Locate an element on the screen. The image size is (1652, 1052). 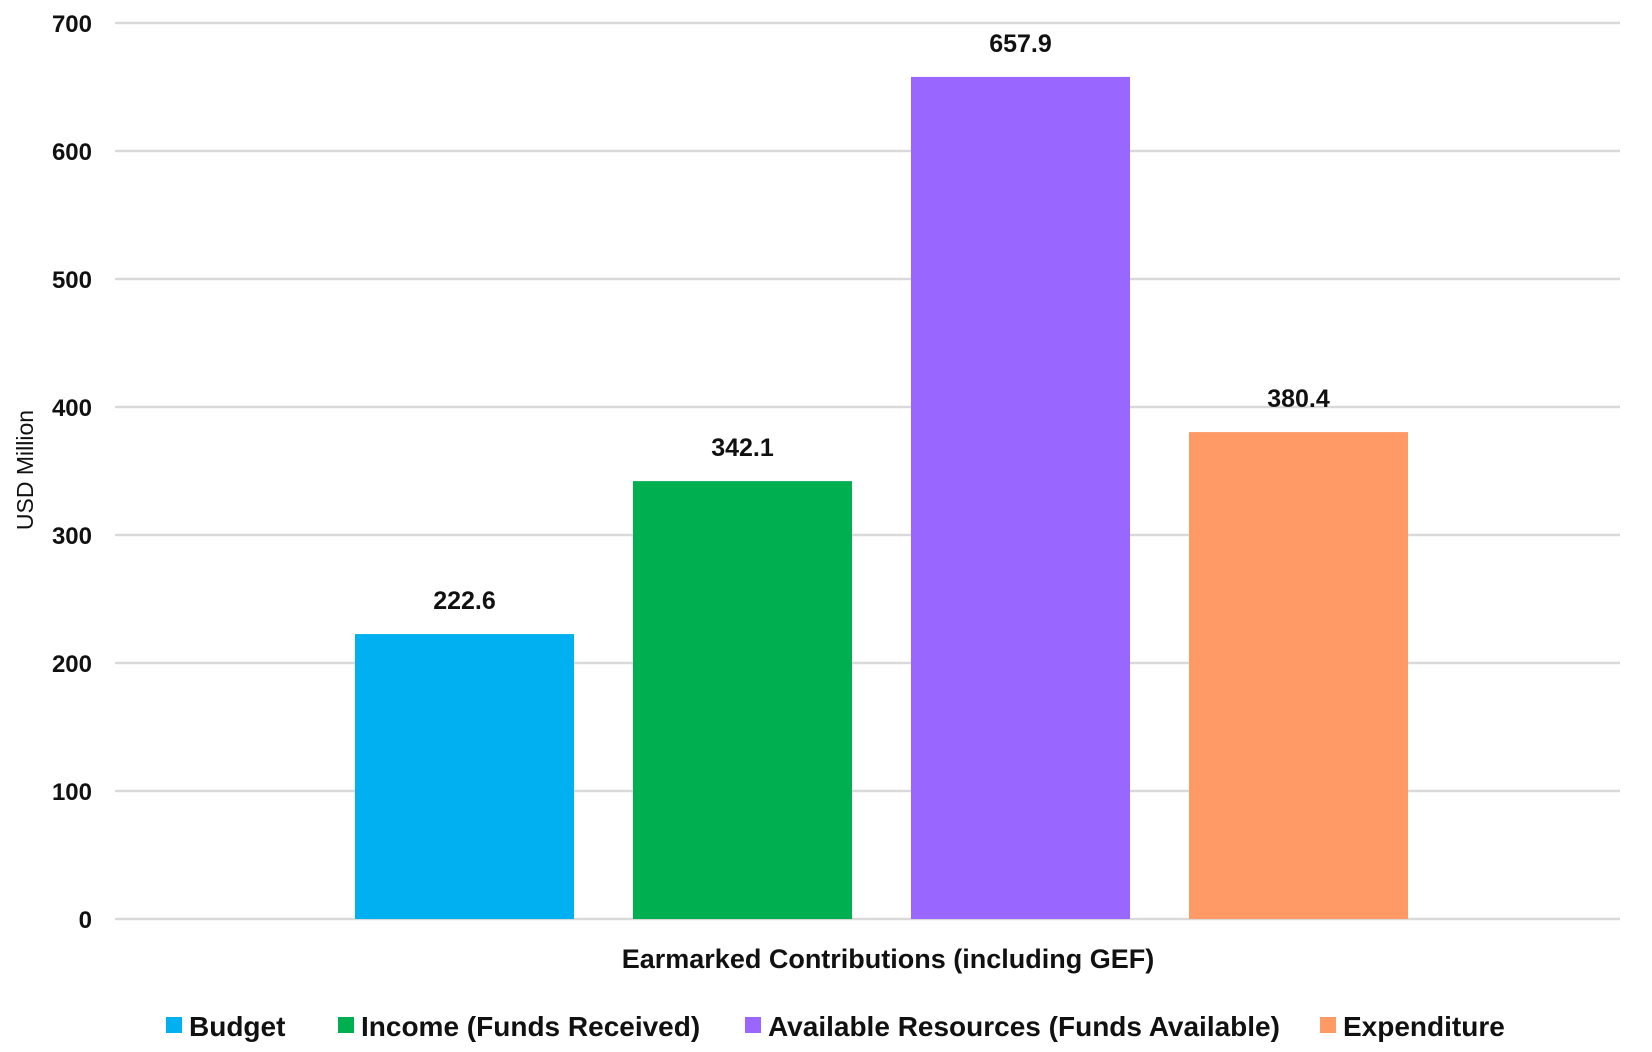
y-tick-label: 400 is located at coordinates (72, 408).